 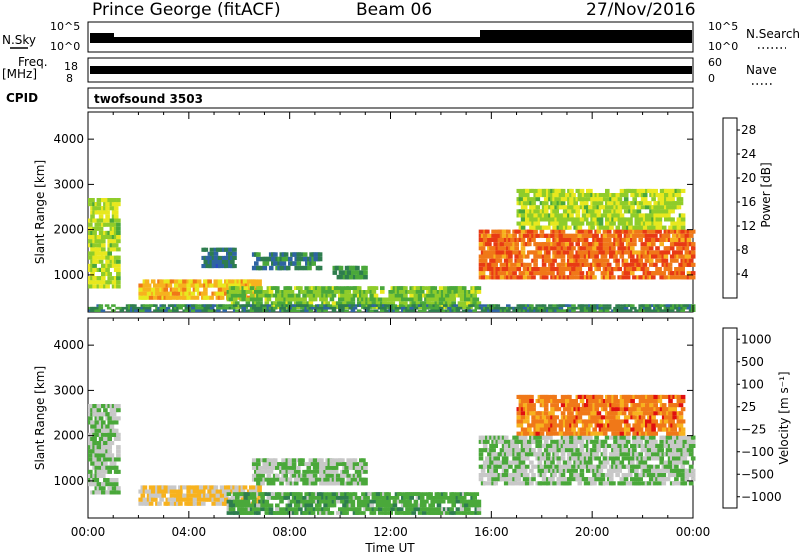 I want to click on freq-label: Freq., so click(x=33, y=62).